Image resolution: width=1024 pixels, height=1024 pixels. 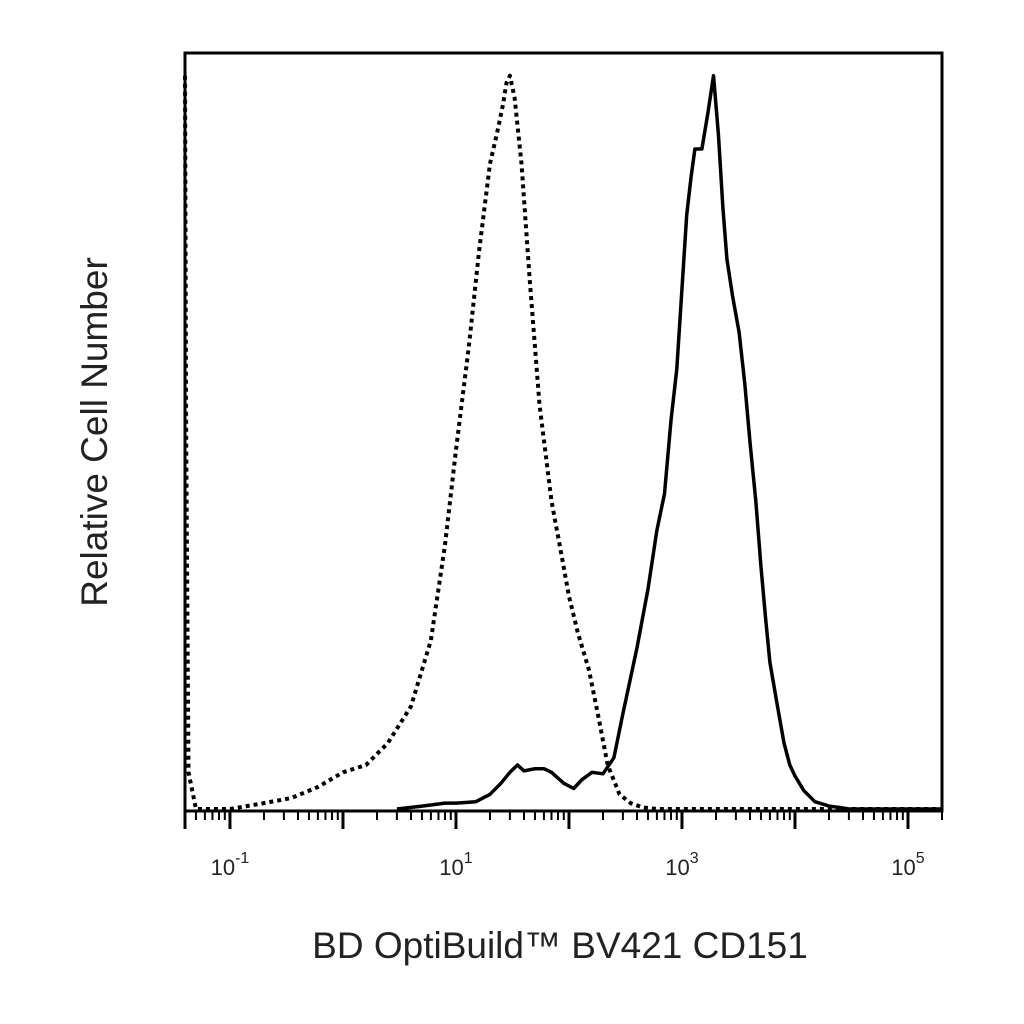 I want to click on x-tick-label: 10⁵, so click(x=907, y=865).